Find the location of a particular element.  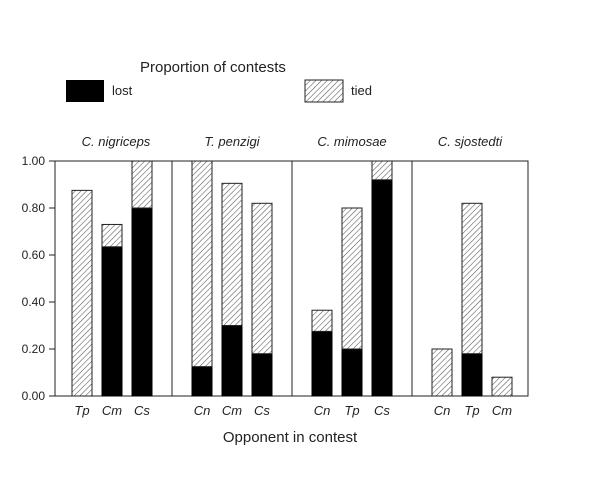

legend-label-lost: lost is located at coordinates (122, 90).